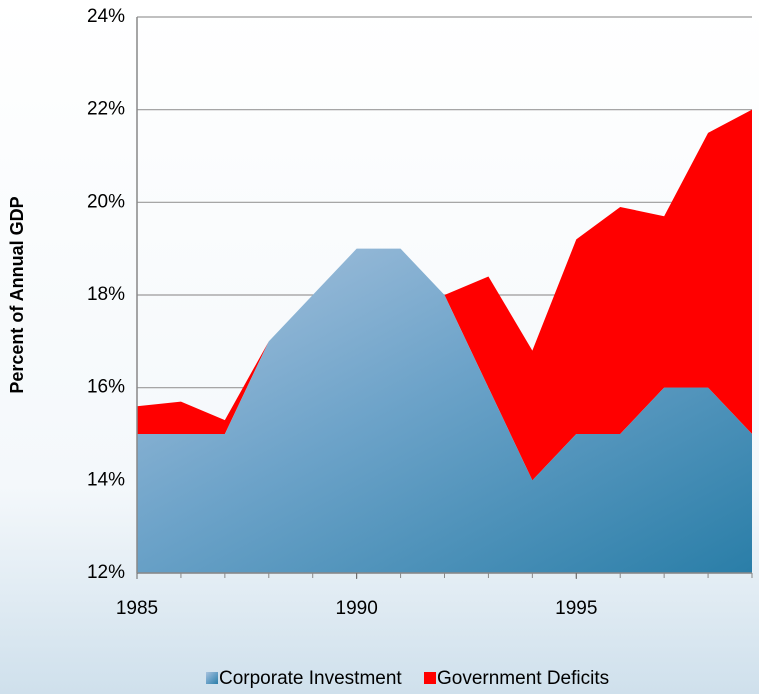  I want to click on y-tick-label: 20%, so click(106, 201).